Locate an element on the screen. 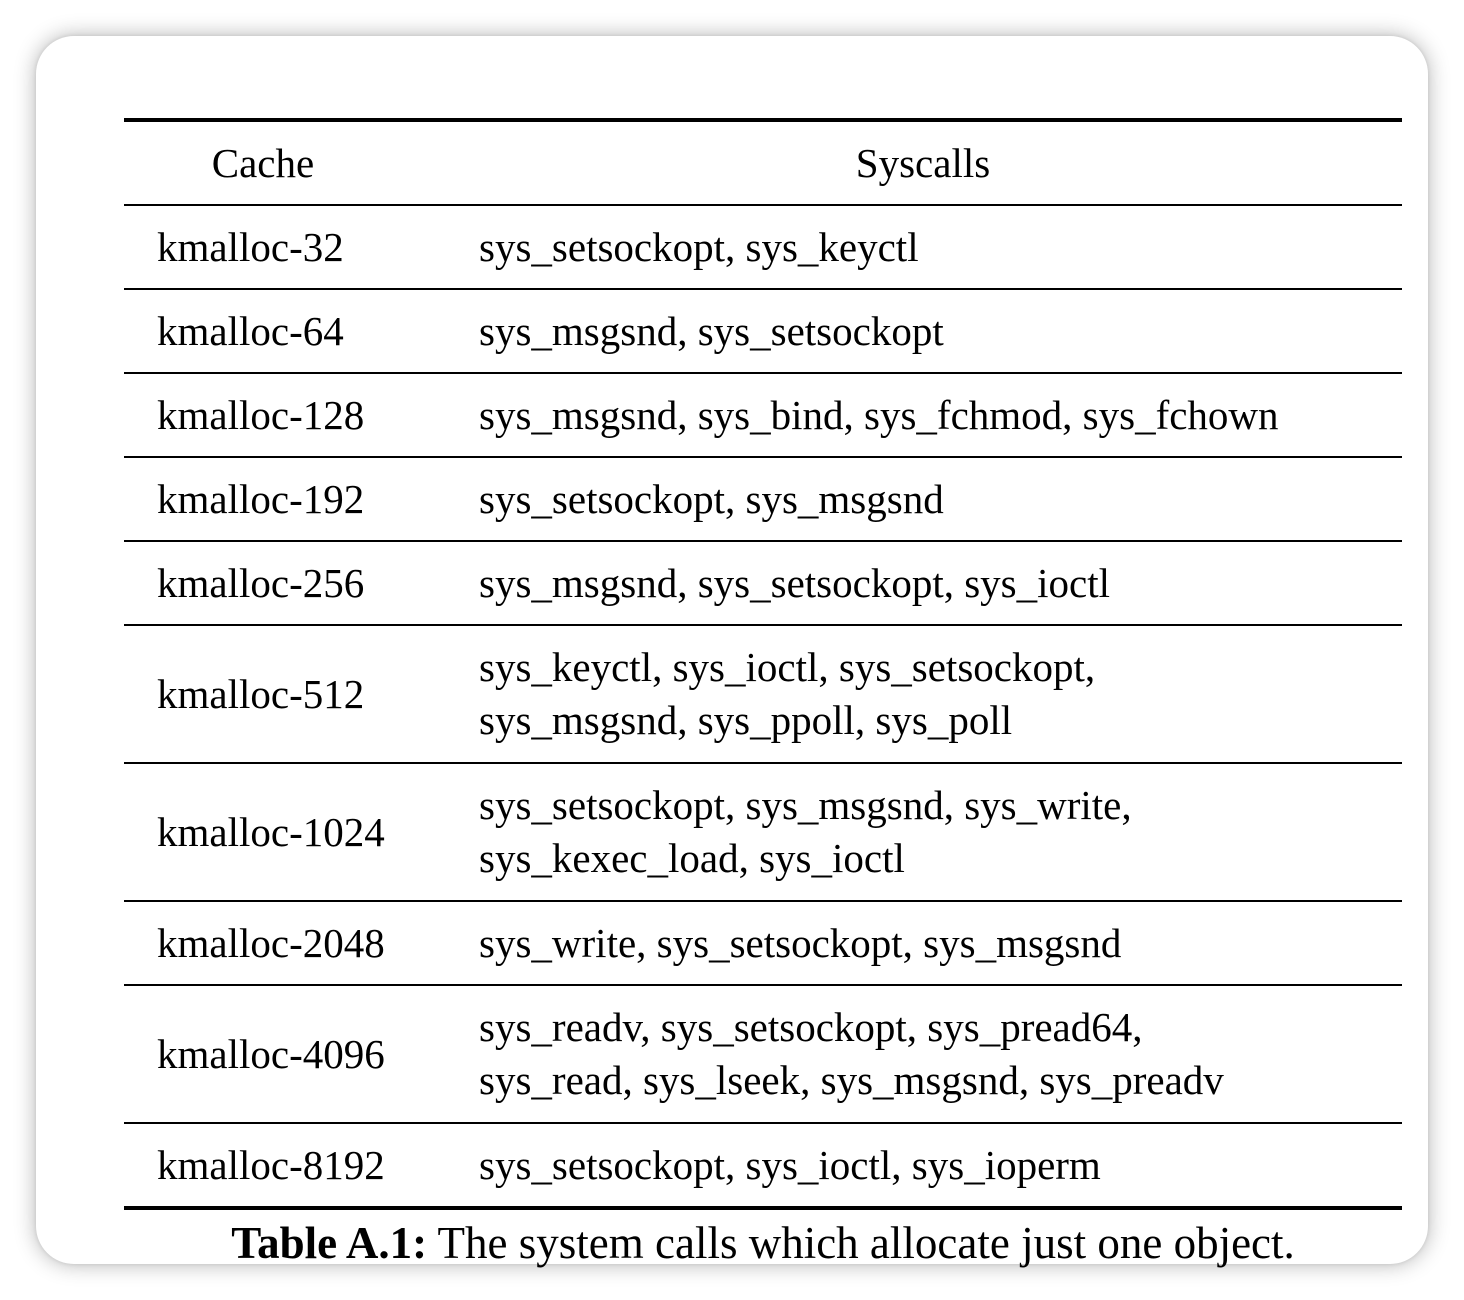 Image resolution: width=1464 pixels, height=1300 pixels. cache-cell: kmalloc-256 is located at coordinates (261, 582).